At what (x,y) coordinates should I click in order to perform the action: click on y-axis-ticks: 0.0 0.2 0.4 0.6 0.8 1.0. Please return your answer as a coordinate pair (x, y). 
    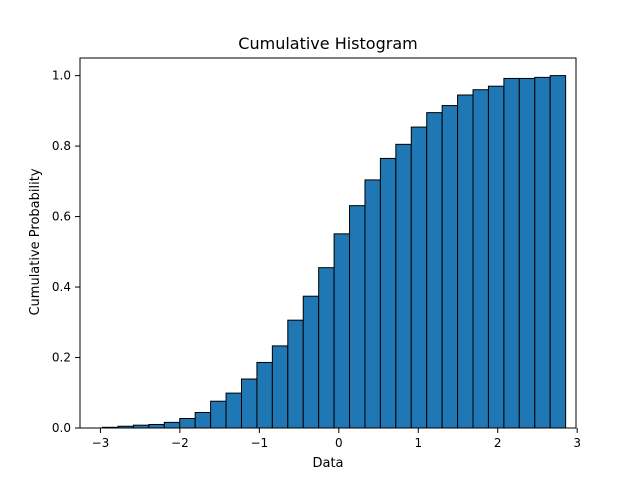
    Looking at the image, I should click on (66, 252).